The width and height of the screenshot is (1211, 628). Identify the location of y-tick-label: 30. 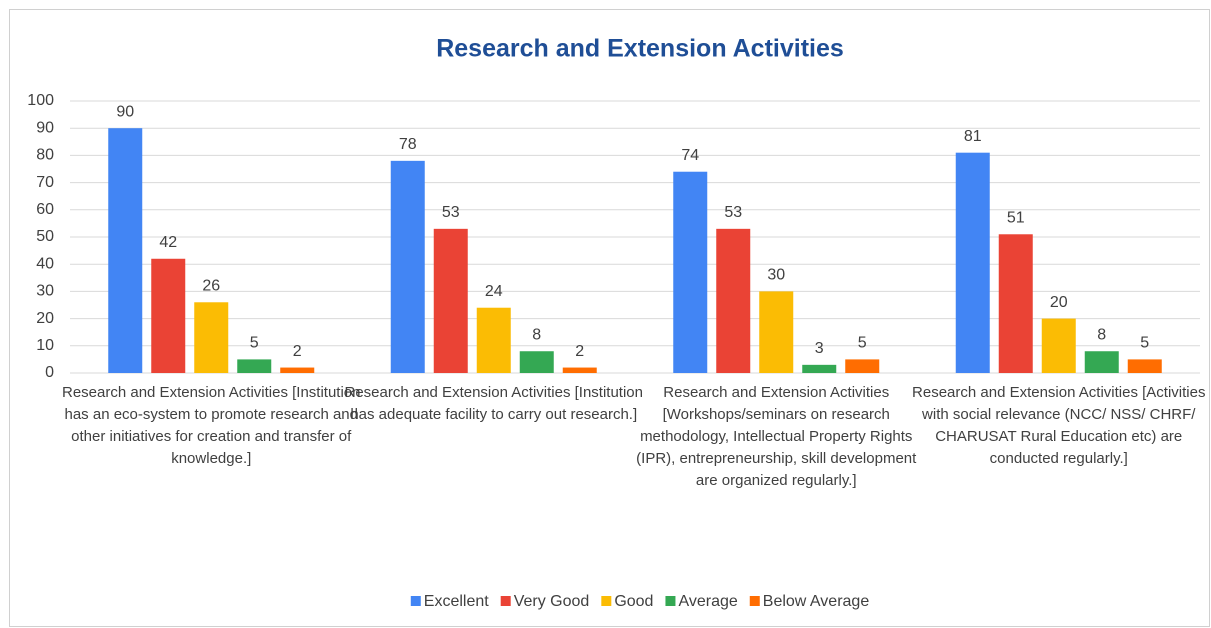
(45, 291).